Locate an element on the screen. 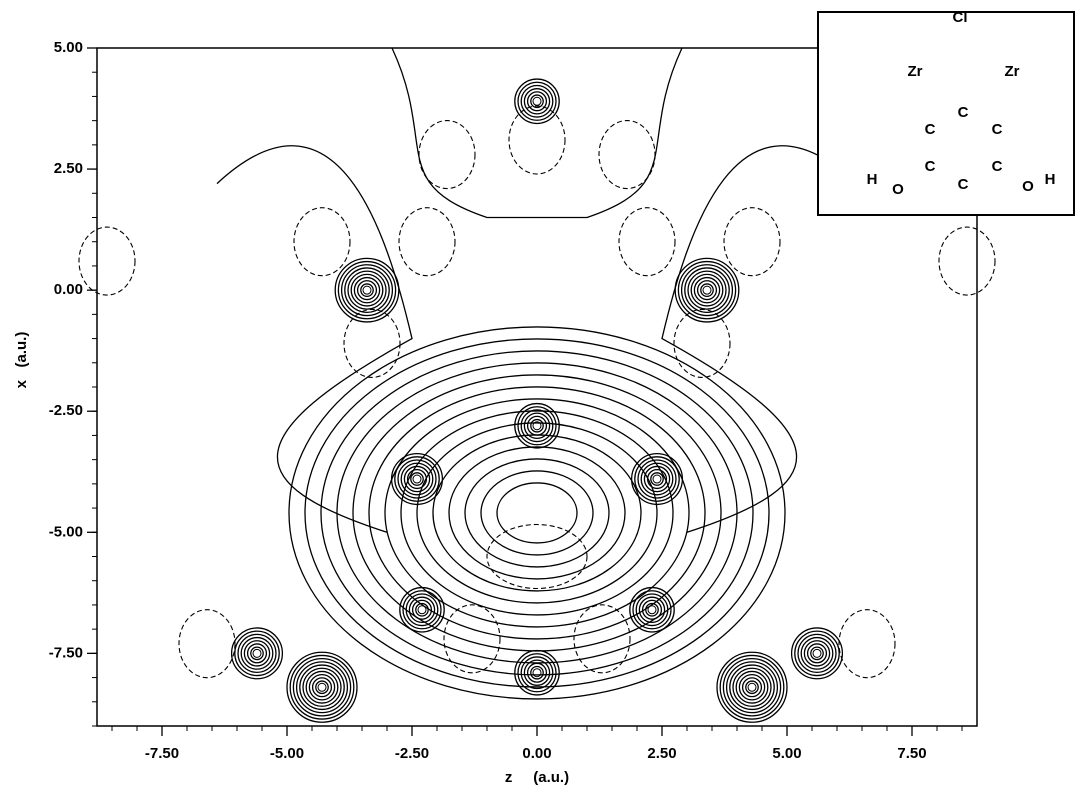 The image size is (1075, 791). x-tick-label: 0.00 is located at coordinates (536, 753).